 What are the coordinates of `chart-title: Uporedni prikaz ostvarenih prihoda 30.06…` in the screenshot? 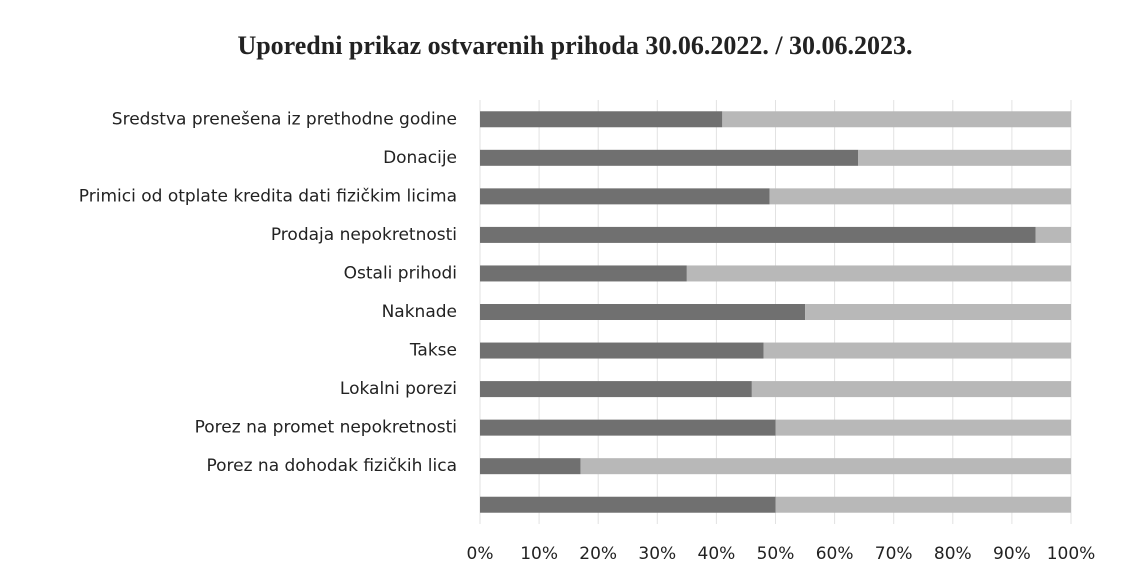 It's located at (574, 45).